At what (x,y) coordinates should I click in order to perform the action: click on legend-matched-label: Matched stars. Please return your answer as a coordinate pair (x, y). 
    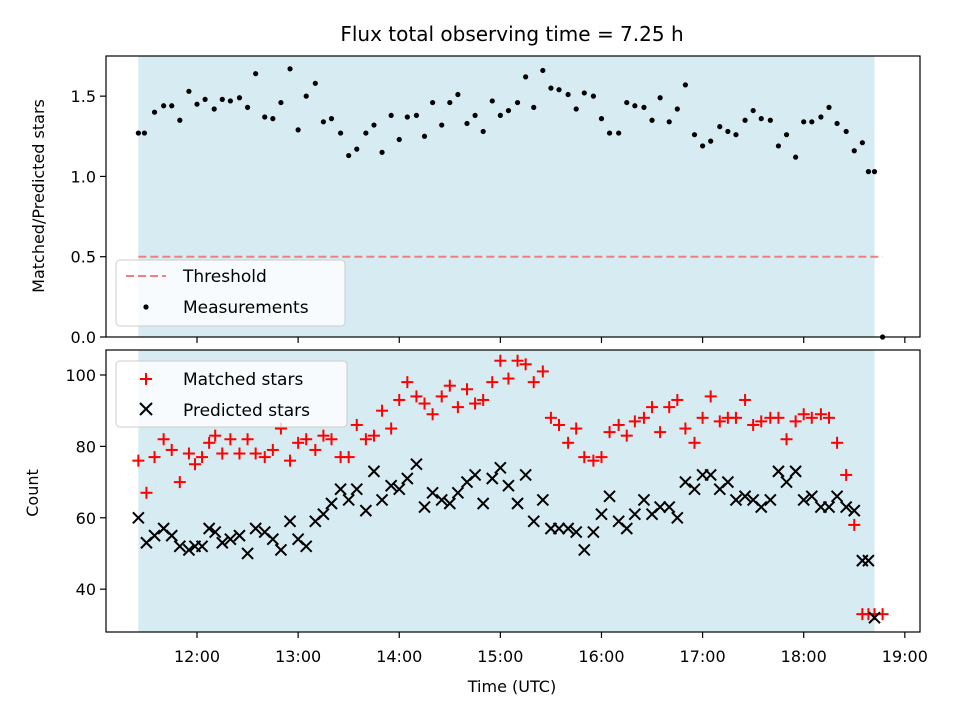
    Looking at the image, I should click on (243, 380).